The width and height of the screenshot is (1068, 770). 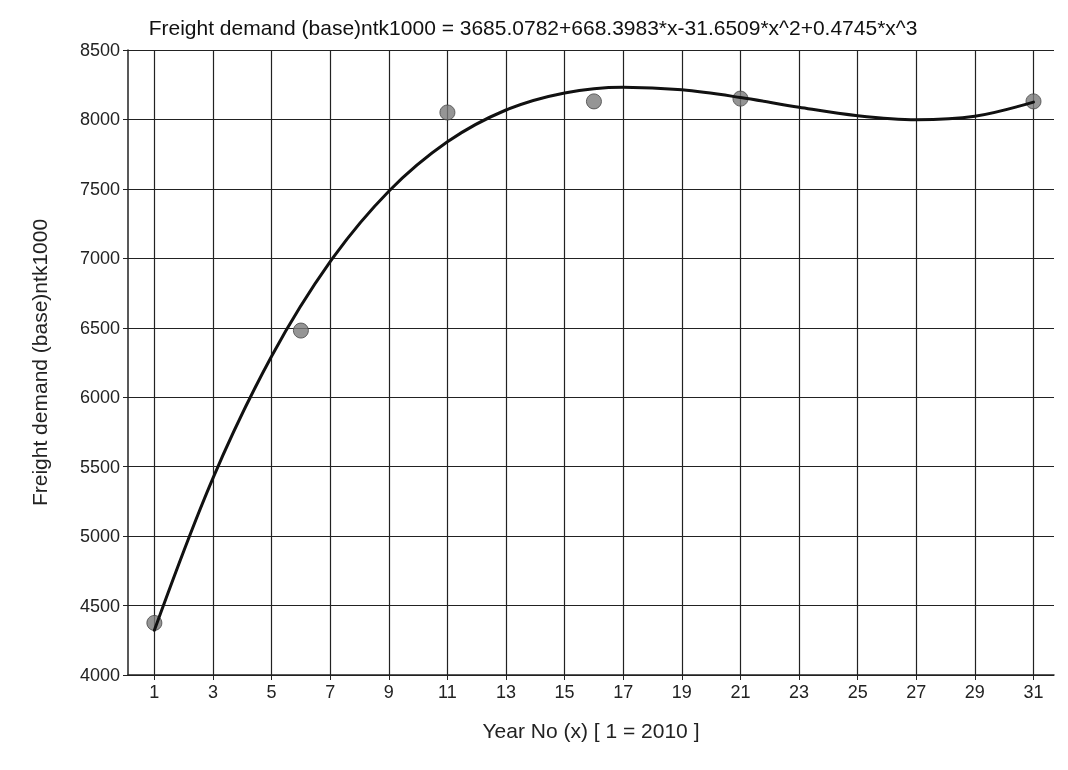 What do you see at coordinates (857, 692) in the screenshot?
I see `x-tick-label: 25` at bounding box center [857, 692].